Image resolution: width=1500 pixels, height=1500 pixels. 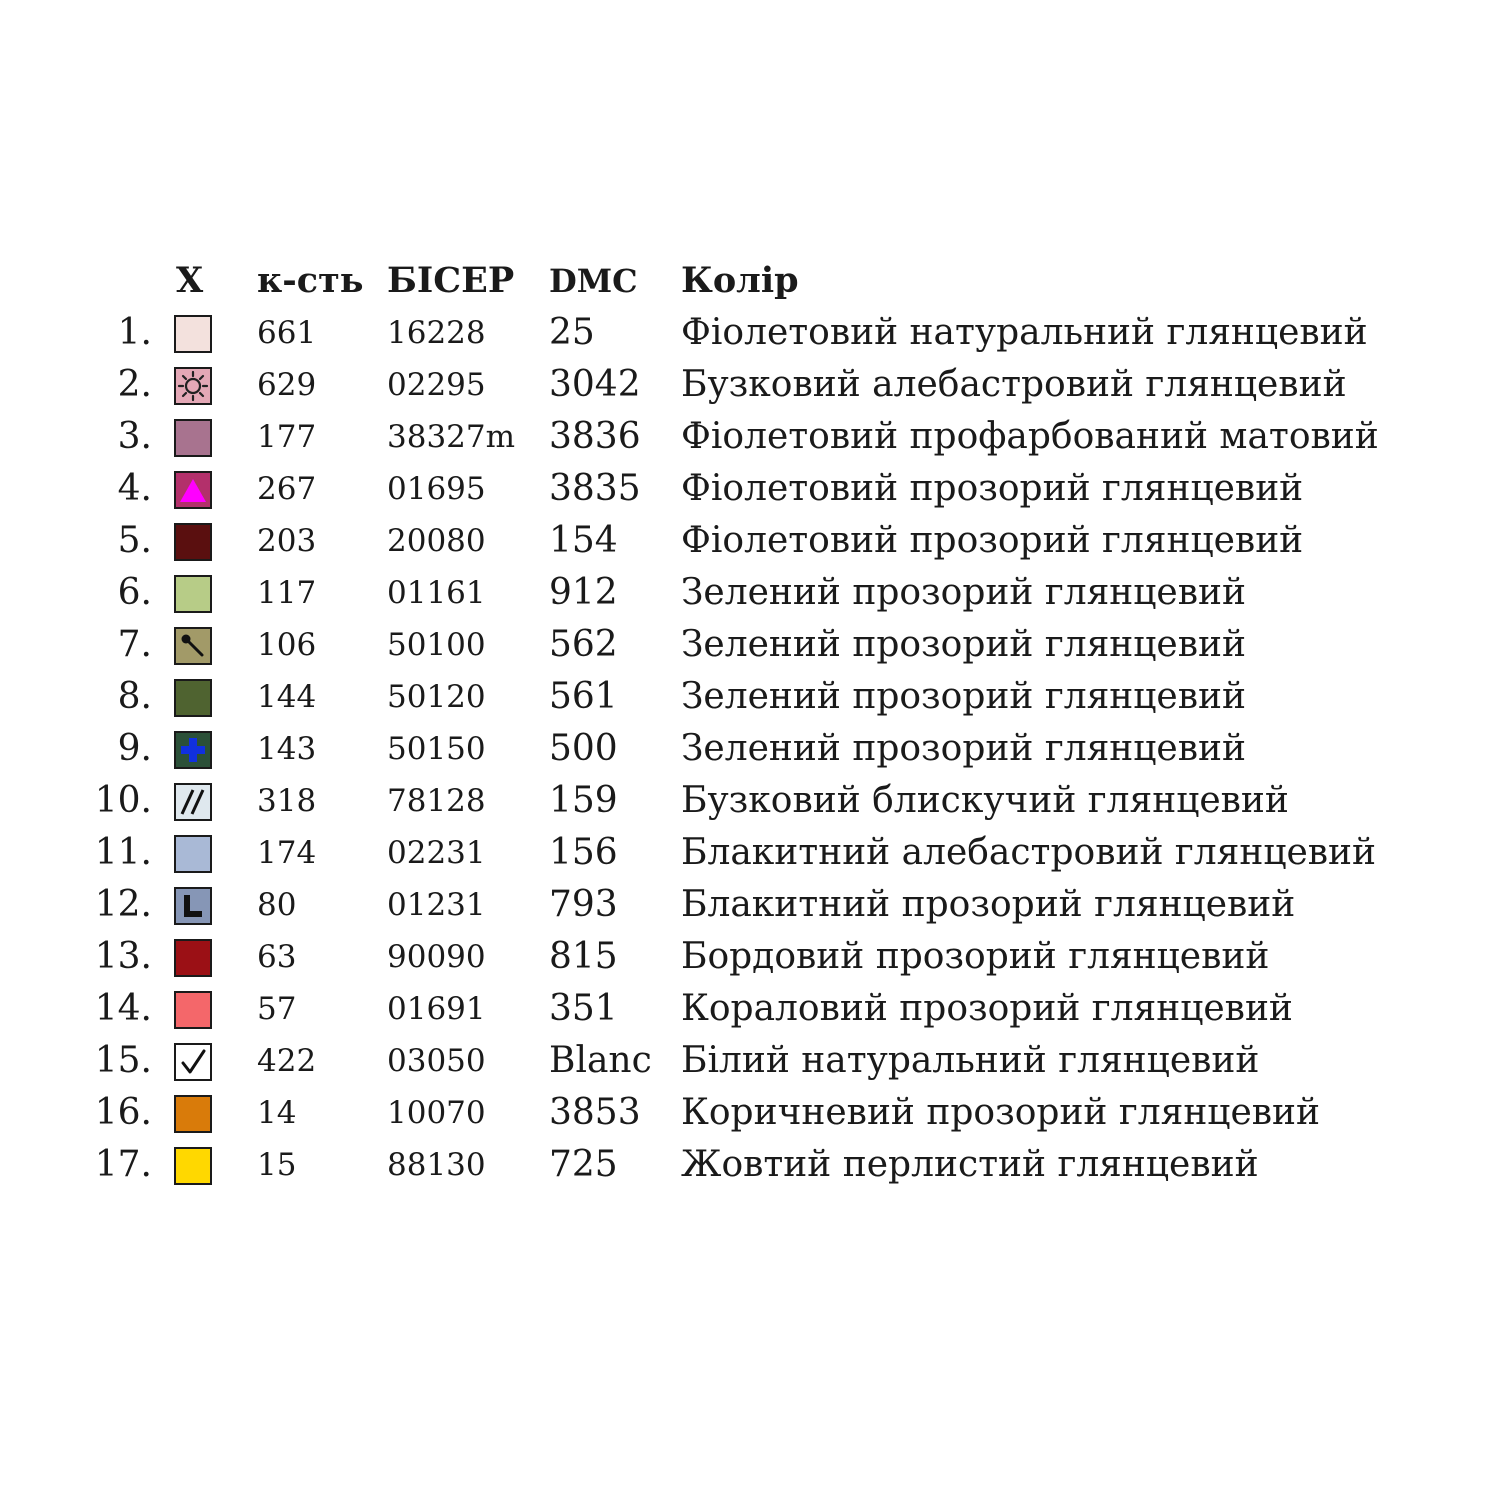 I want to click on quantity-cell: 203, so click(x=287, y=541).